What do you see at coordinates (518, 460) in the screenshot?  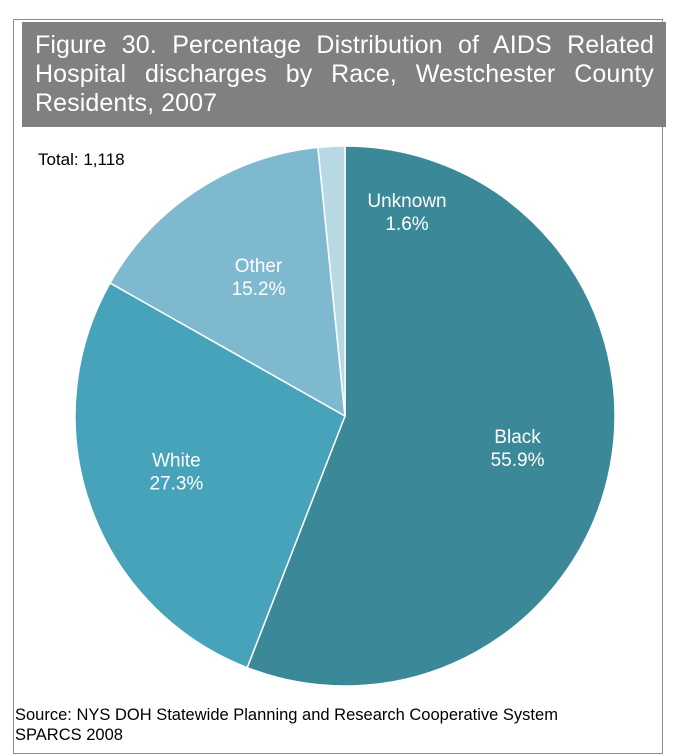 I see `slice-value-black: 55.9%` at bounding box center [518, 460].